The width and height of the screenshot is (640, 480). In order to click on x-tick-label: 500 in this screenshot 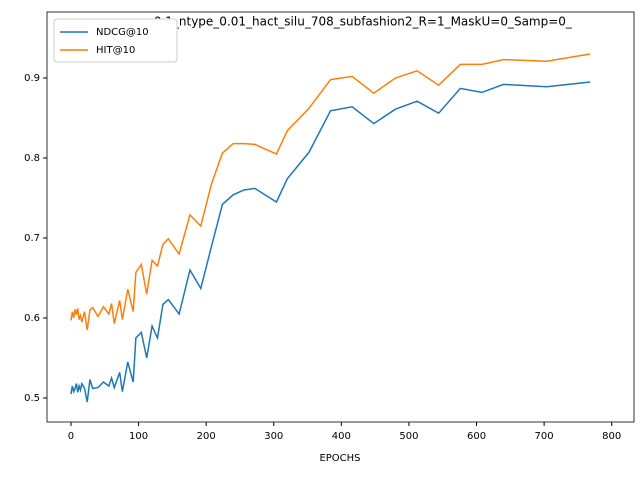, I will do `click(408, 436)`.